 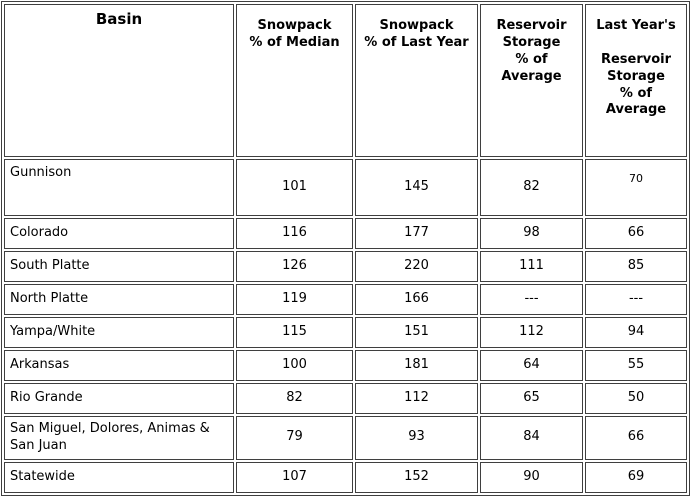 I want to click on table-row-arkansas: Arkansas 100 181 64 55, so click(x=345, y=365).